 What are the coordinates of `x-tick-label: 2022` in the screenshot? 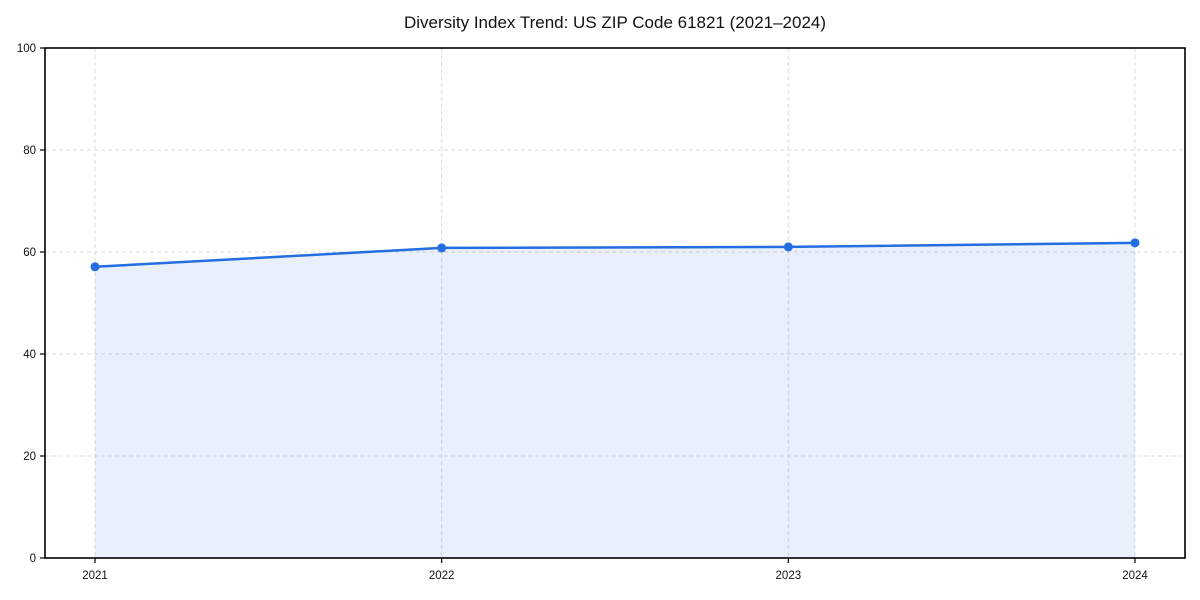 It's located at (442, 576).